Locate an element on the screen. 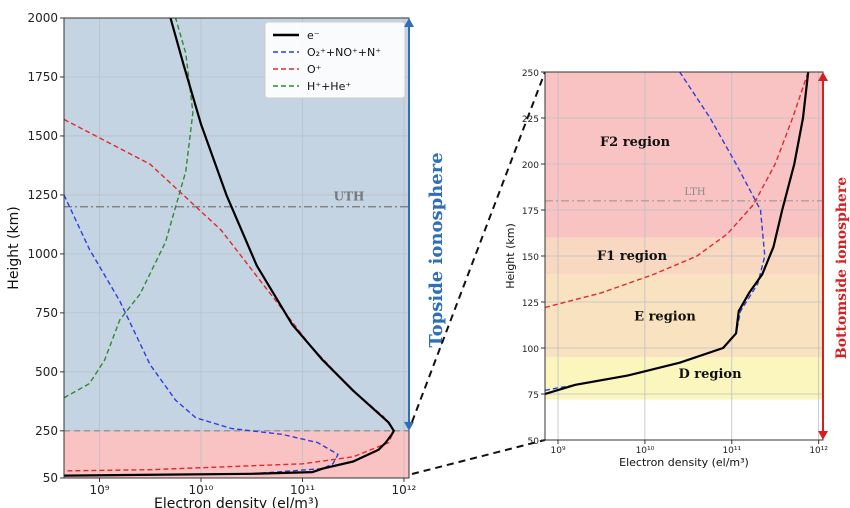  reference-label-lth: LTH is located at coordinates (694, 192).